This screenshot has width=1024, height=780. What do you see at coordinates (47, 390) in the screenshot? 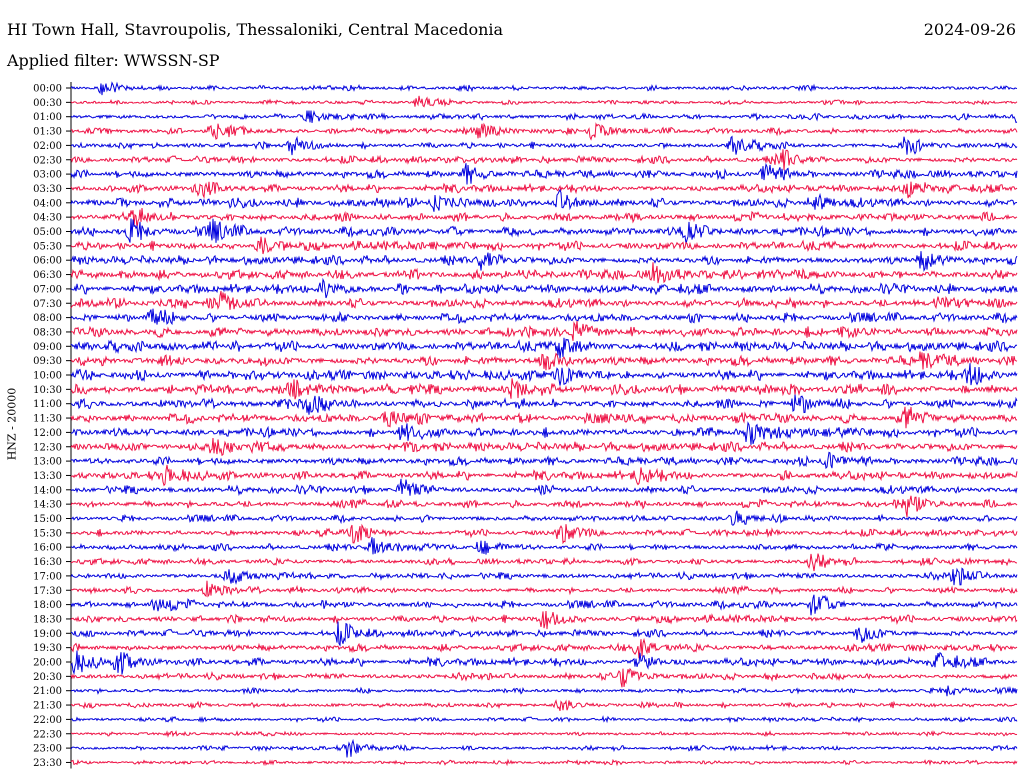
I see `row-time-label: 10:30` at bounding box center [47, 390].